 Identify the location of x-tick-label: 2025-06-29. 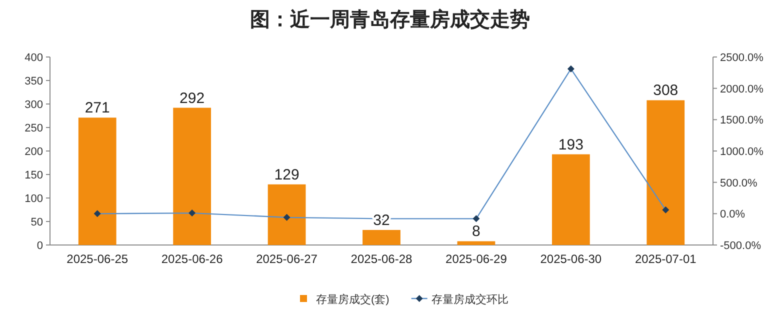
(477, 259).